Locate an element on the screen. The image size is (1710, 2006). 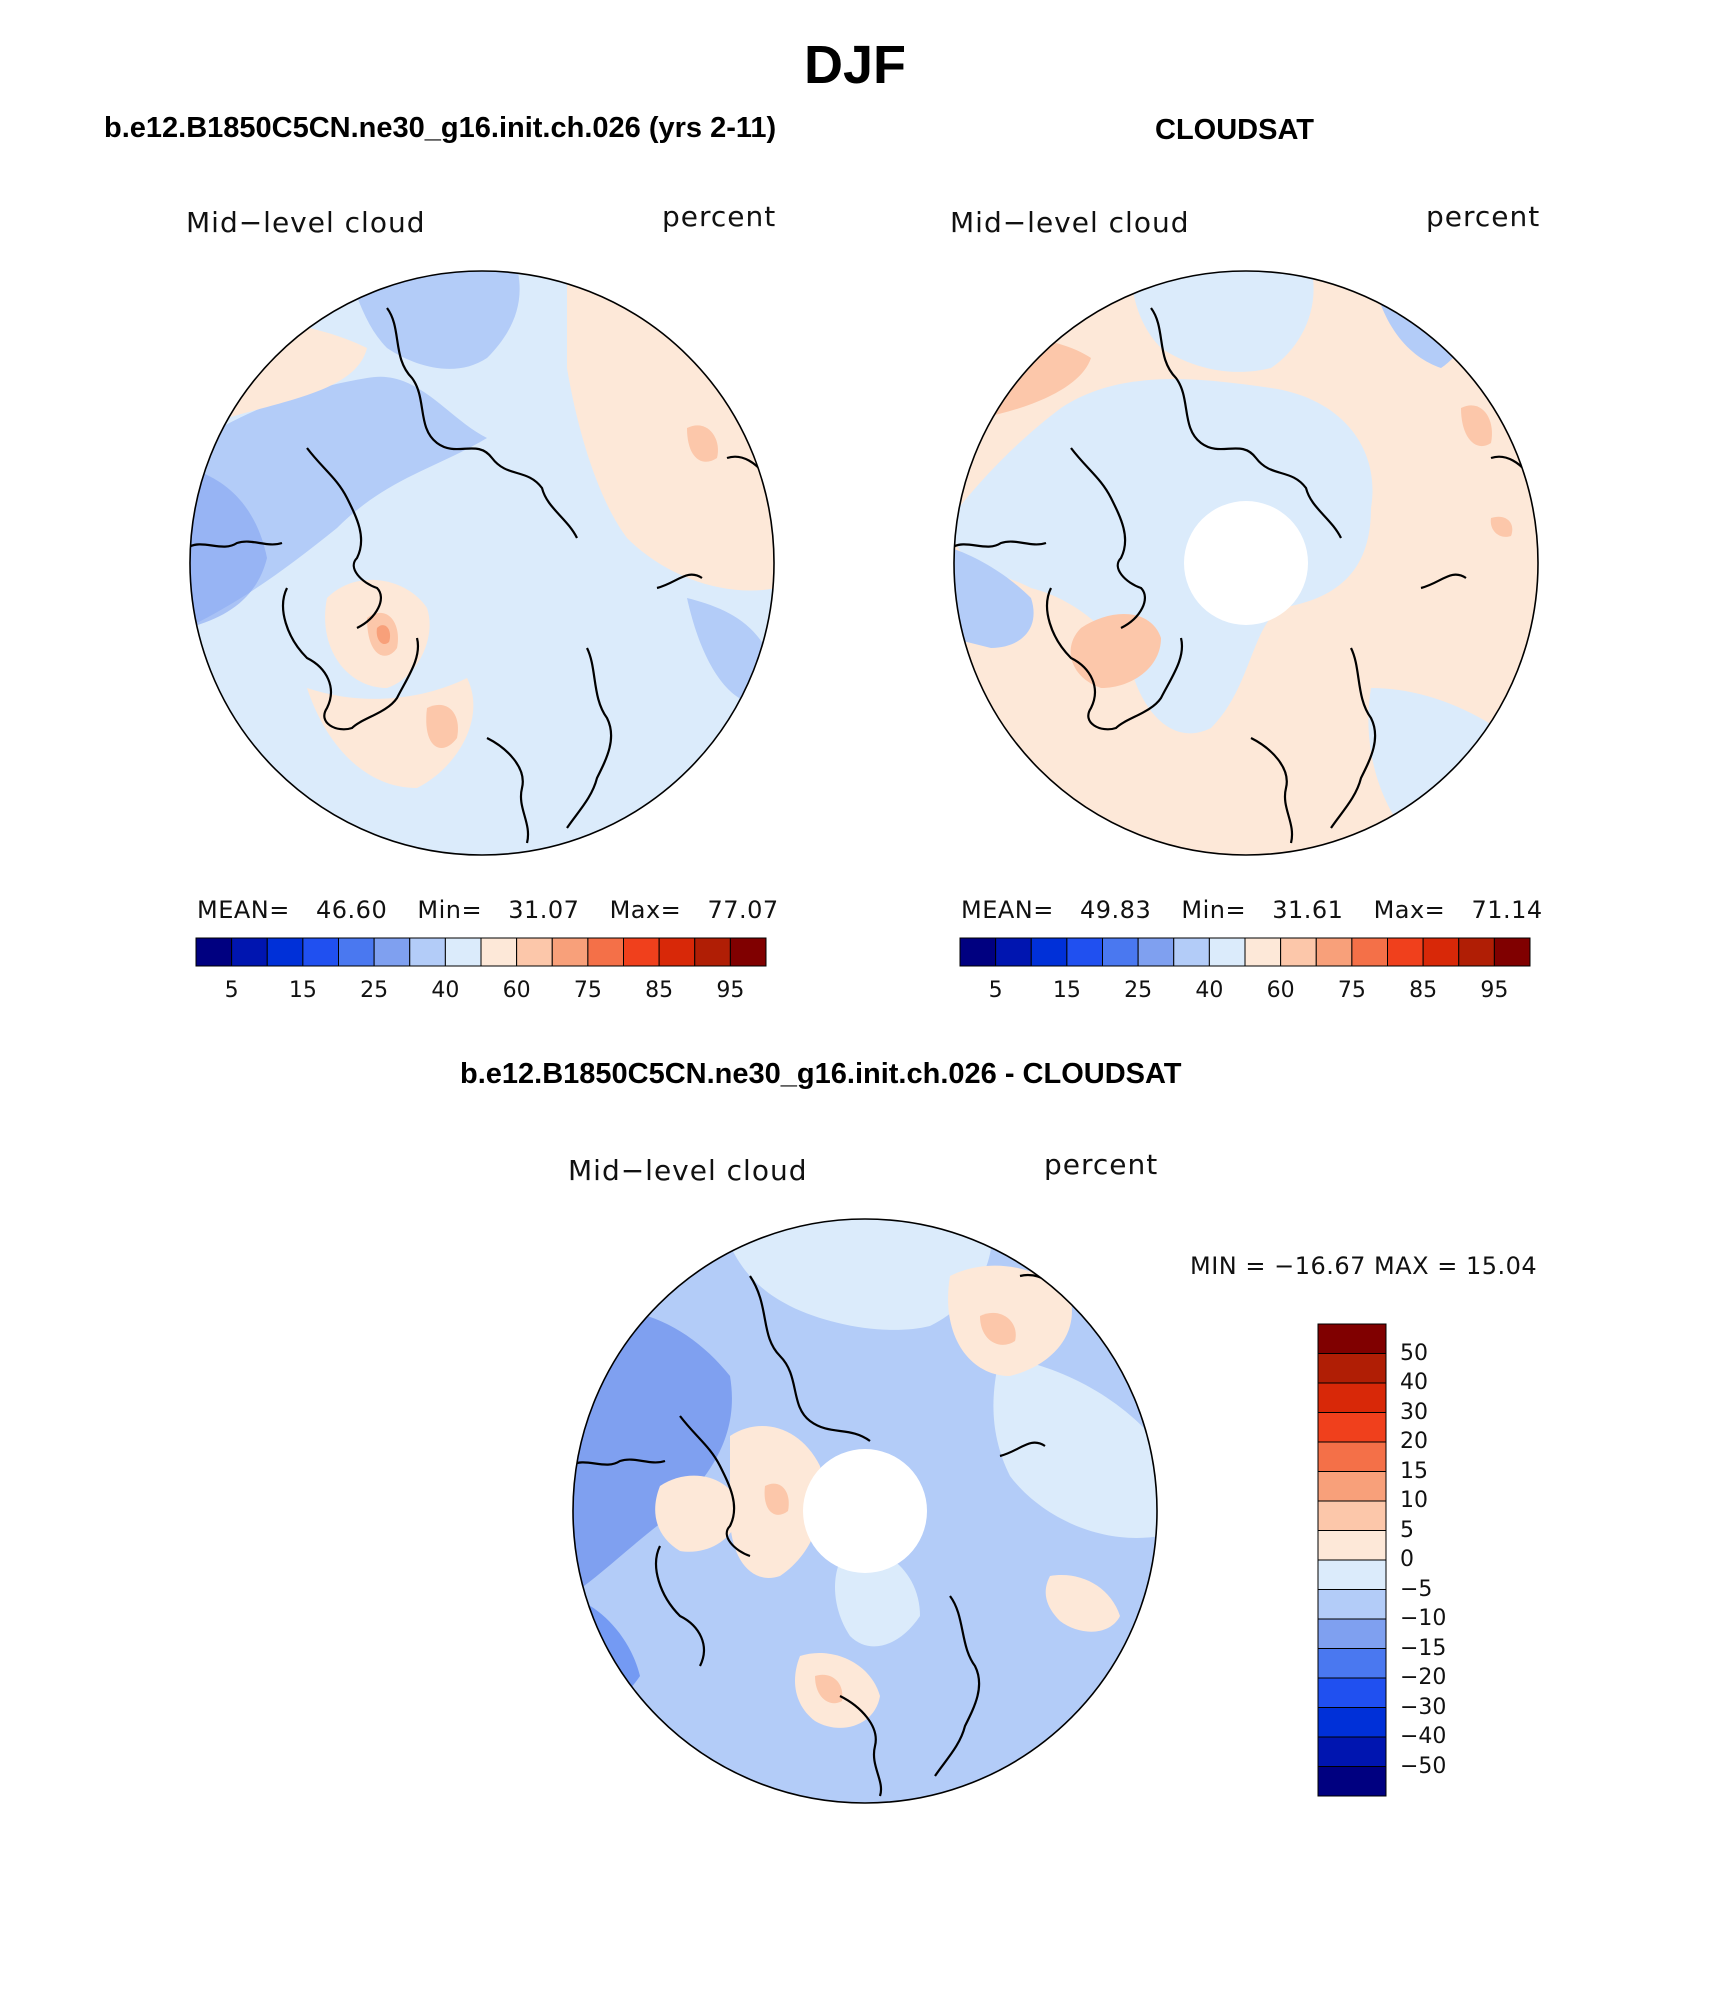
diff-red-greenland is located at coordinates (697, 1513).